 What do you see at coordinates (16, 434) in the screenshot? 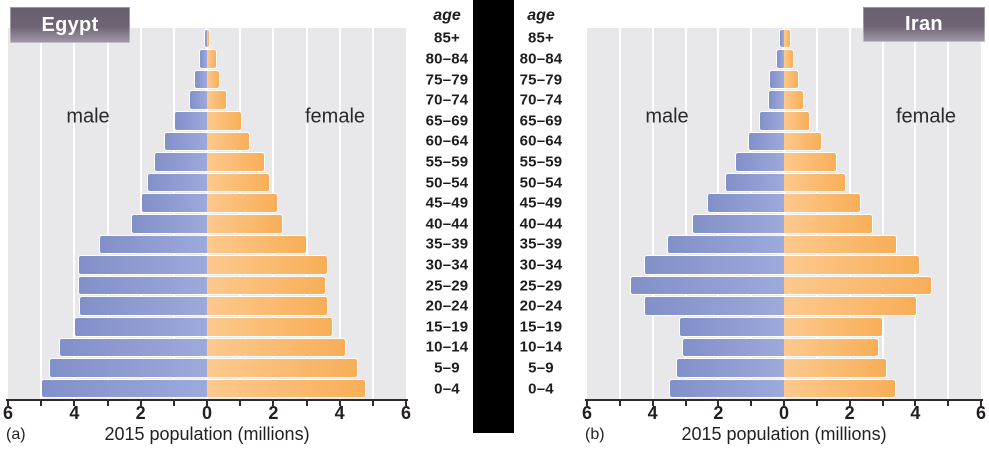
I see `egypt-panel-letter: (a)` at bounding box center [16, 434].